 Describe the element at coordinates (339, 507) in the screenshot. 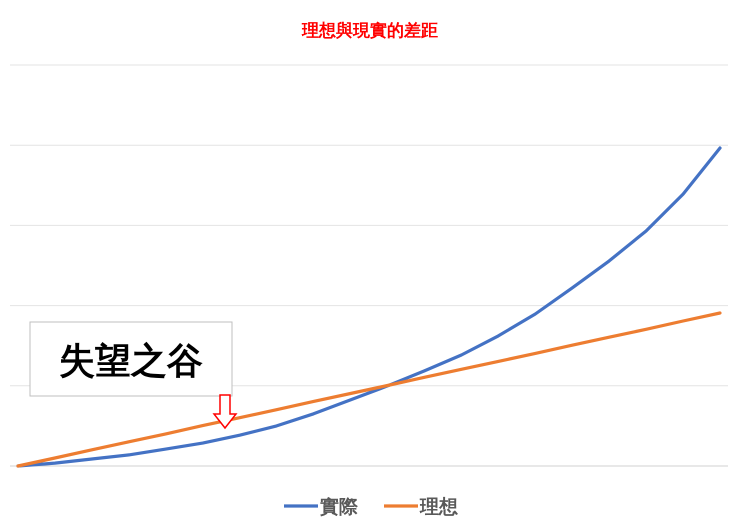

I see `legend-label: 實際` at that location.